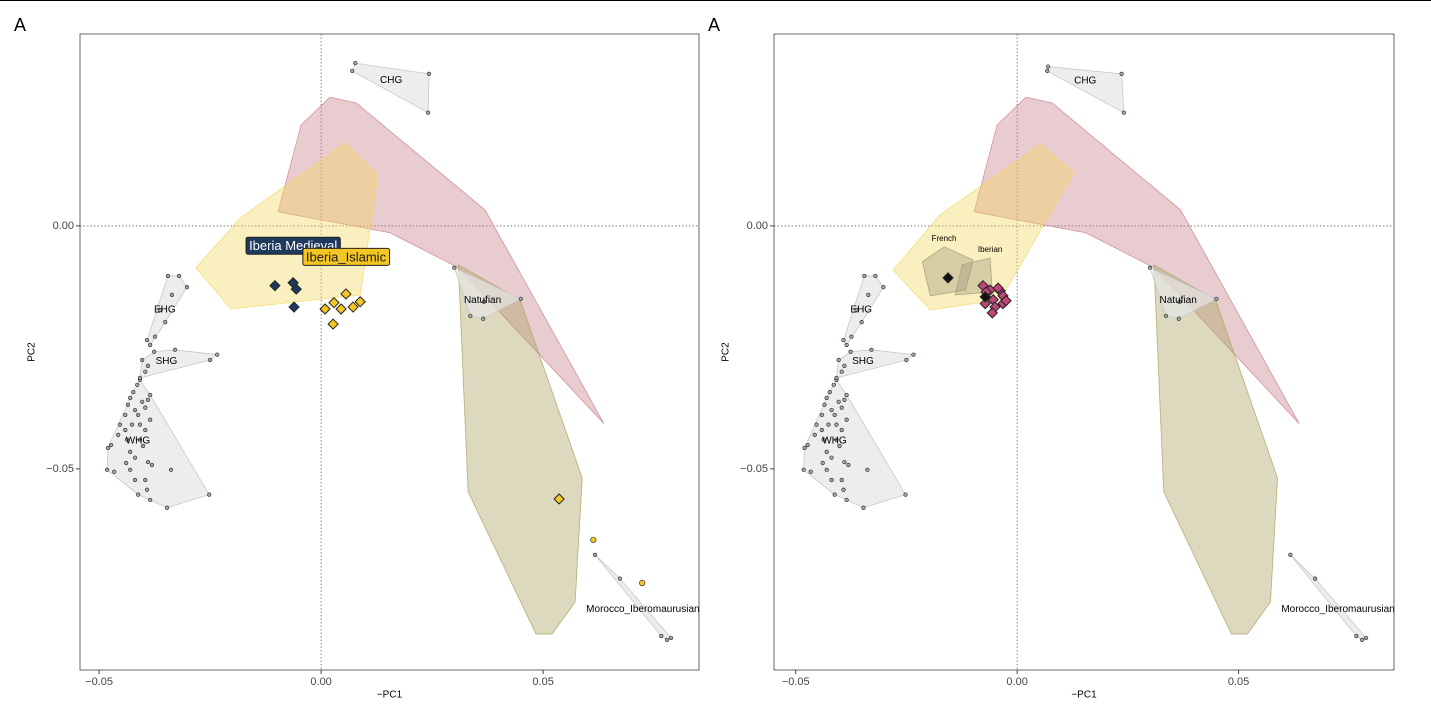  What do you see at coordinates (1337, 609) in the screenshot?
I see `group-label: Morocco_Iberomaurusian` at bounding box center [1337, 609].